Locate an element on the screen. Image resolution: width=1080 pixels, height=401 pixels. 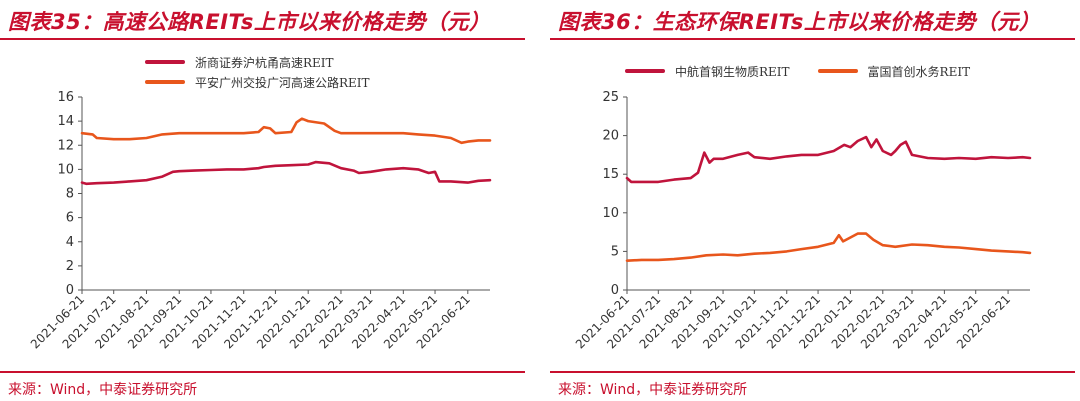
y-tick-label: 20 is located at coordinates (610, 136).